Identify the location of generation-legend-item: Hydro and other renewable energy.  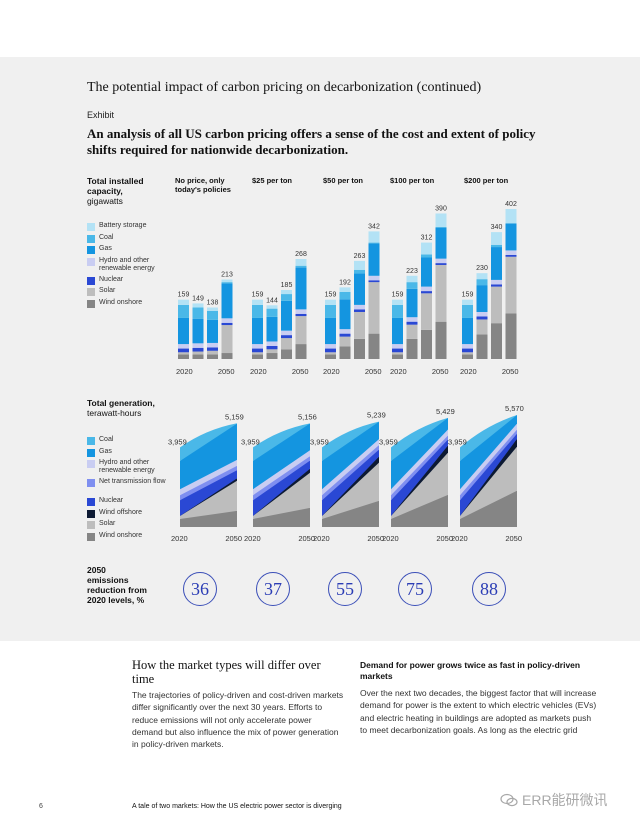
(132, 468).